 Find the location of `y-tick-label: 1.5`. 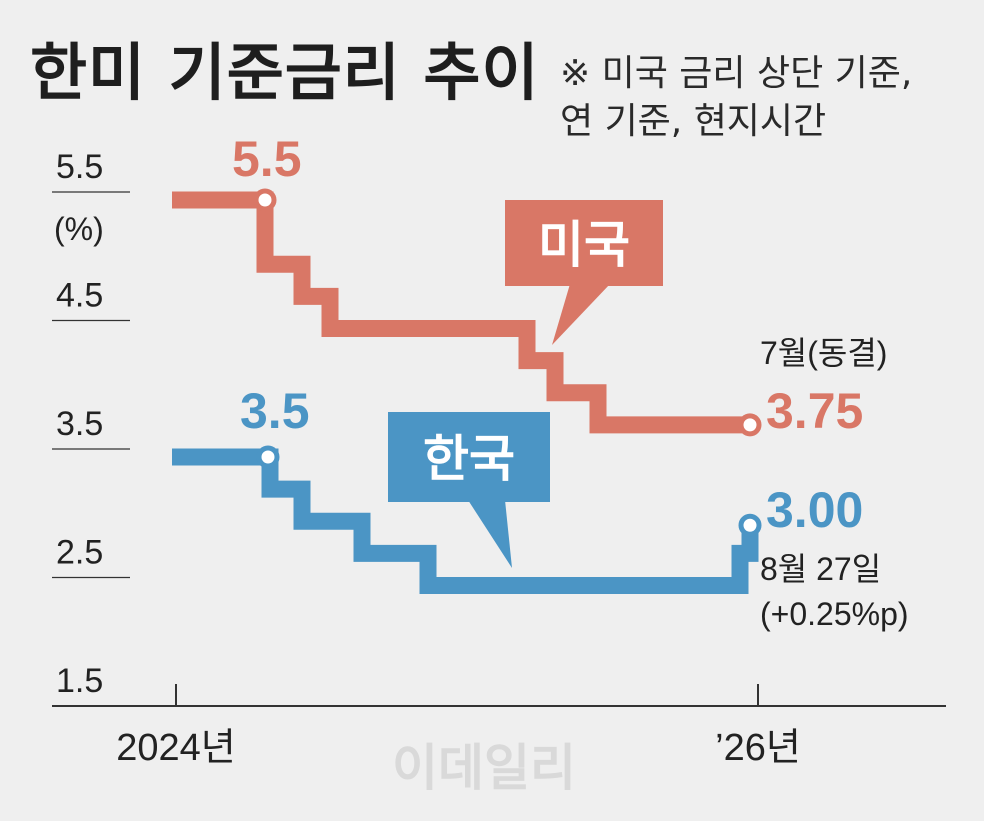

y-tick-label: 1.5 is located at coordinates (79, 681).